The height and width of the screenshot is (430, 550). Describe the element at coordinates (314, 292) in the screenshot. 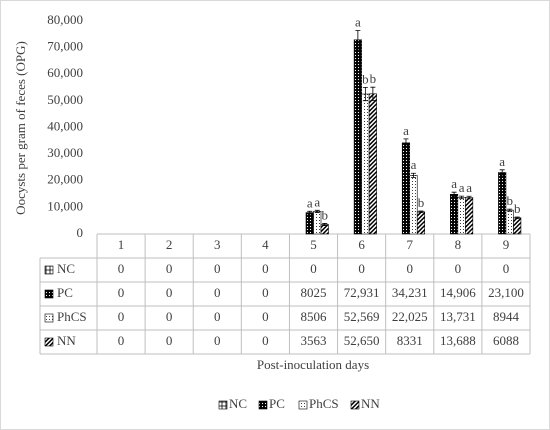

I see `table-value: 8025` at that location.